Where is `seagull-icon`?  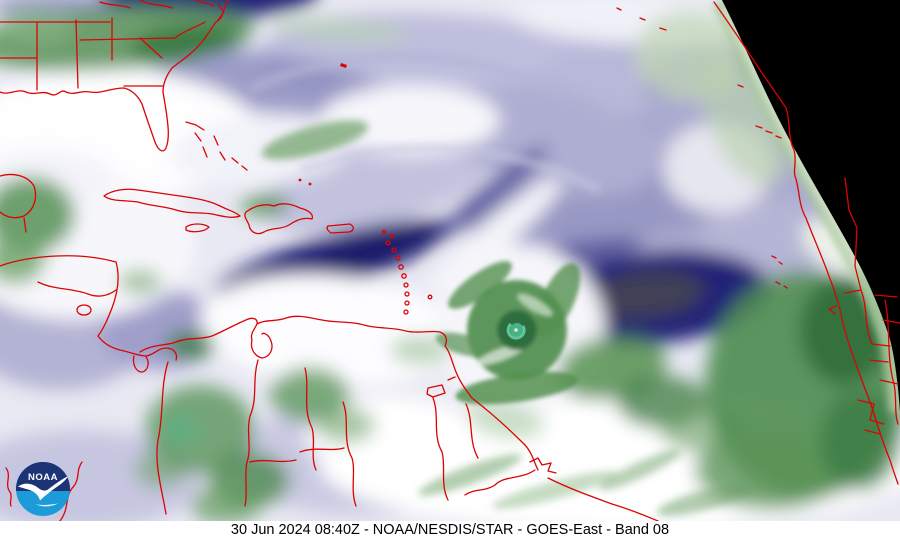 seagull-icon is located at coordinates (43, 488).